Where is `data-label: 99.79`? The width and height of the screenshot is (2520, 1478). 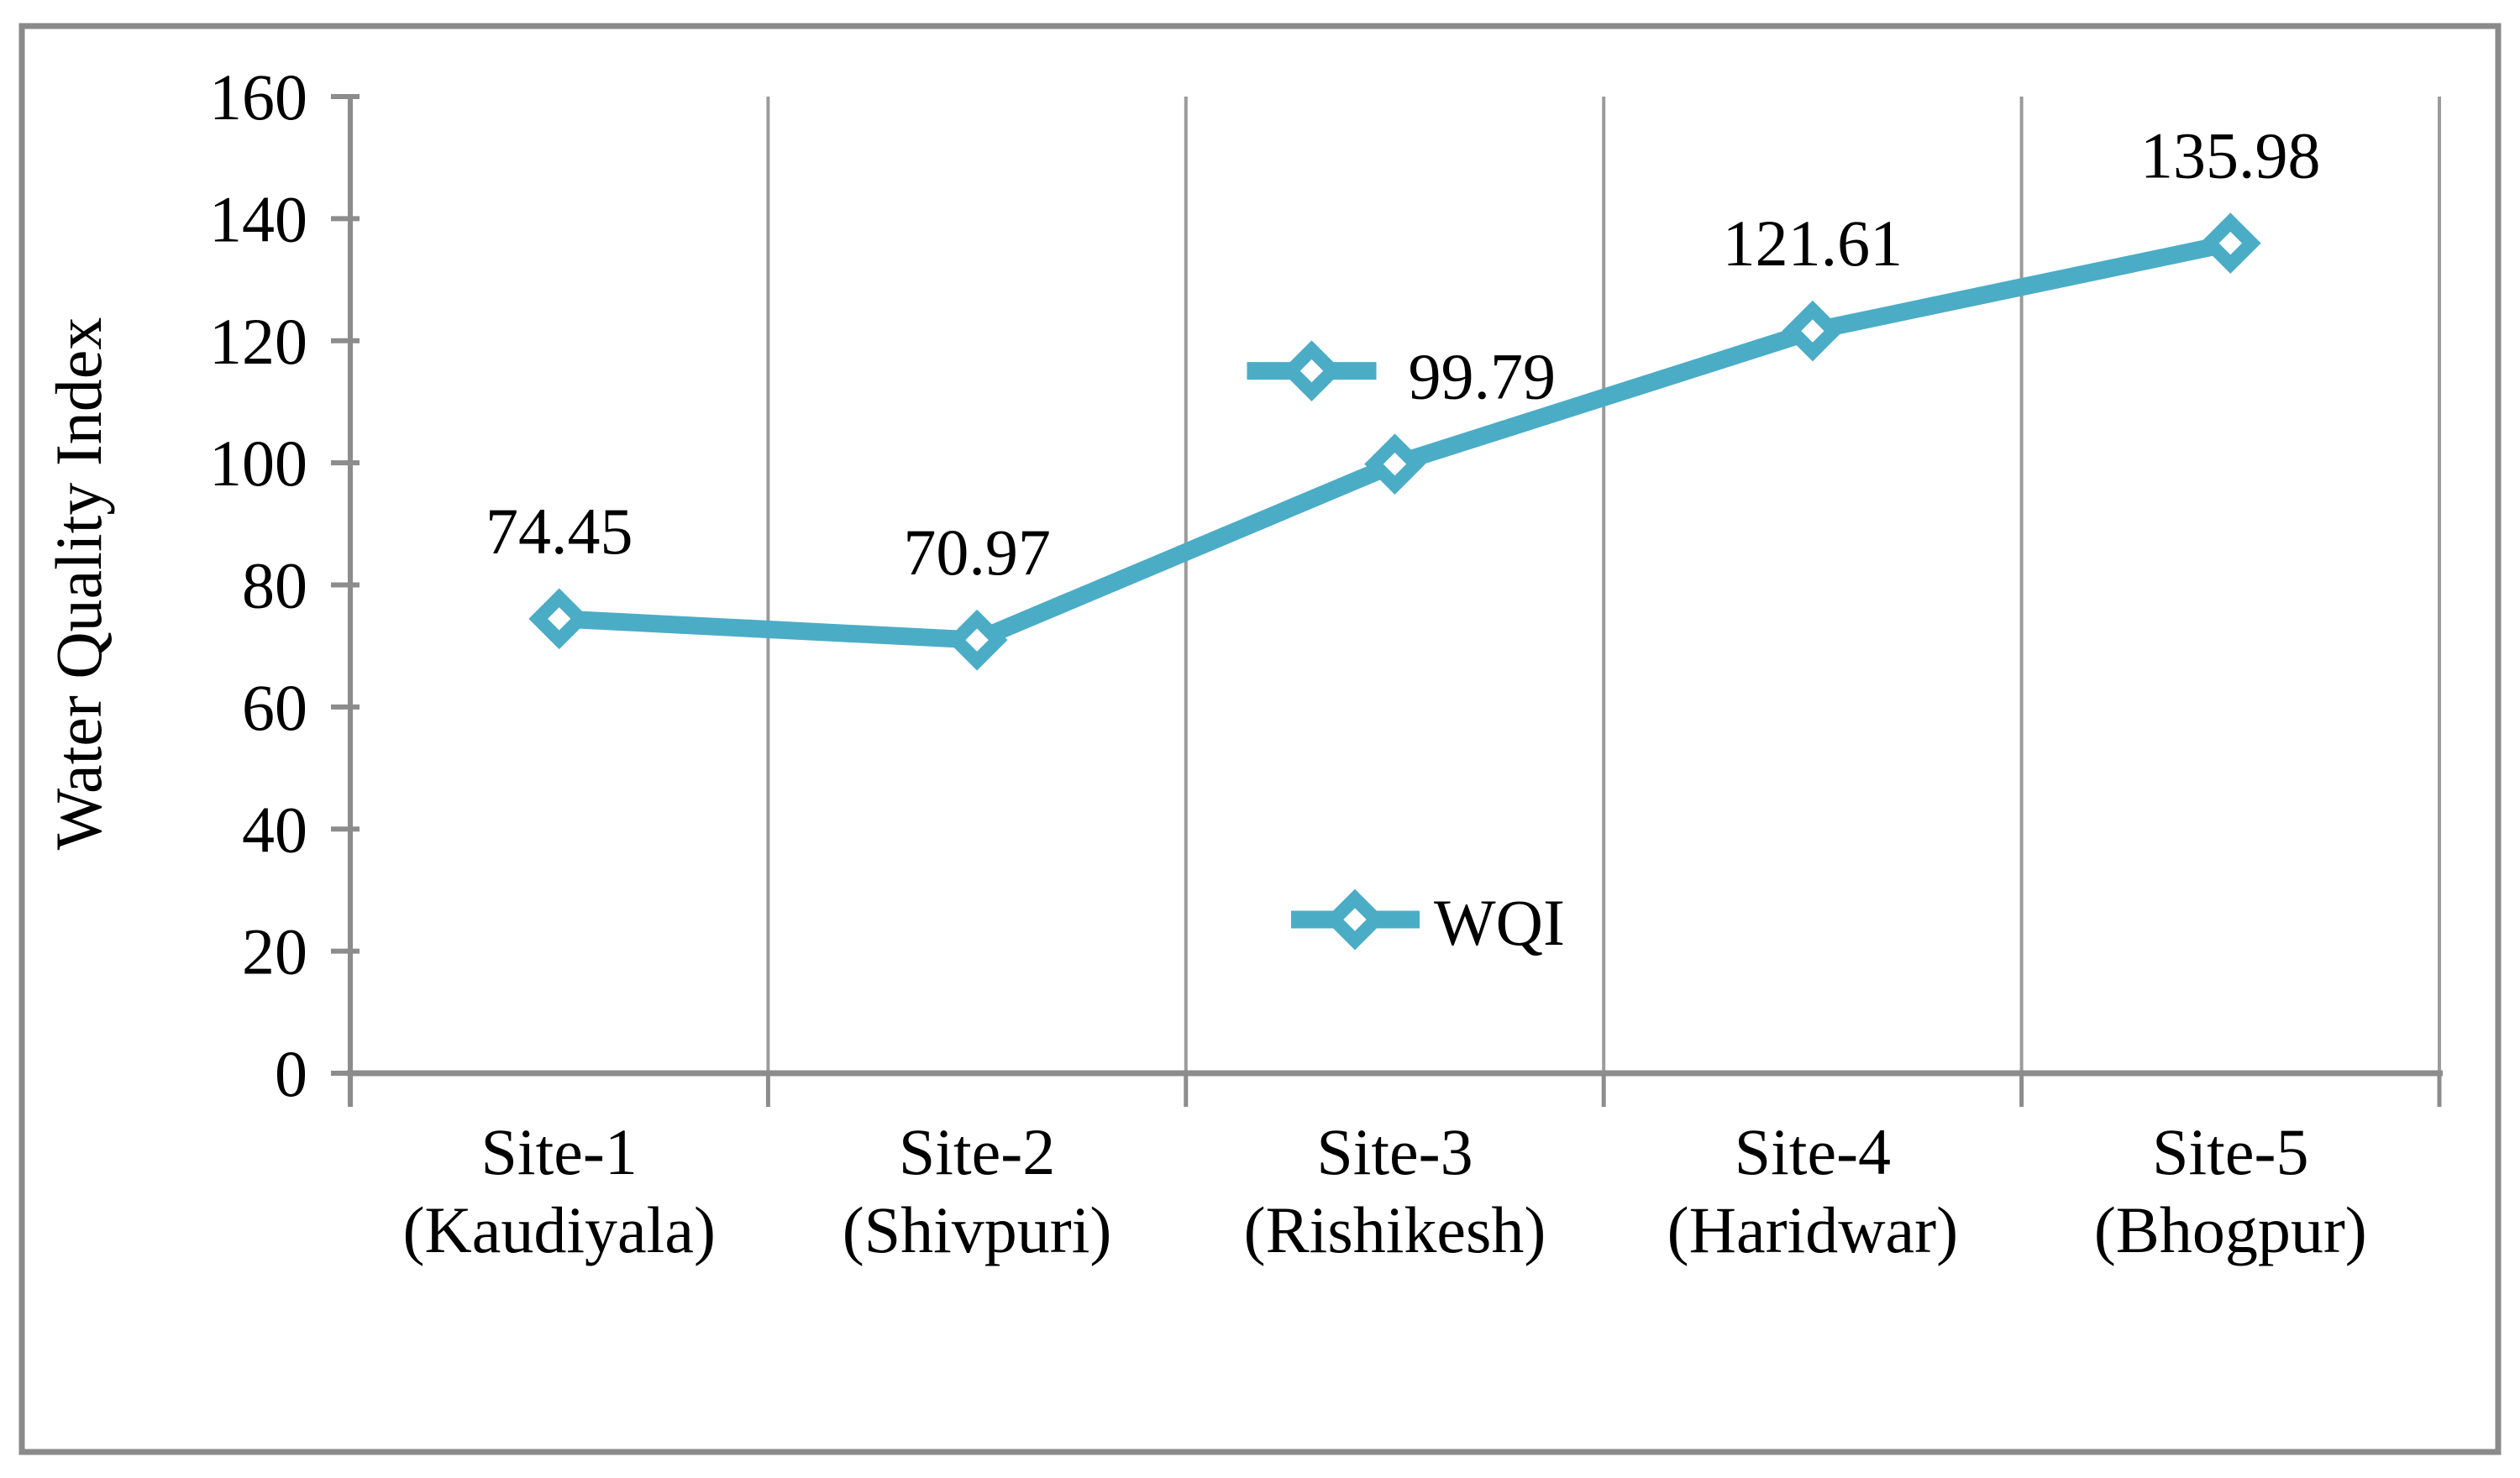
data-label: 99.79 is located at coordinates (1483, 376).